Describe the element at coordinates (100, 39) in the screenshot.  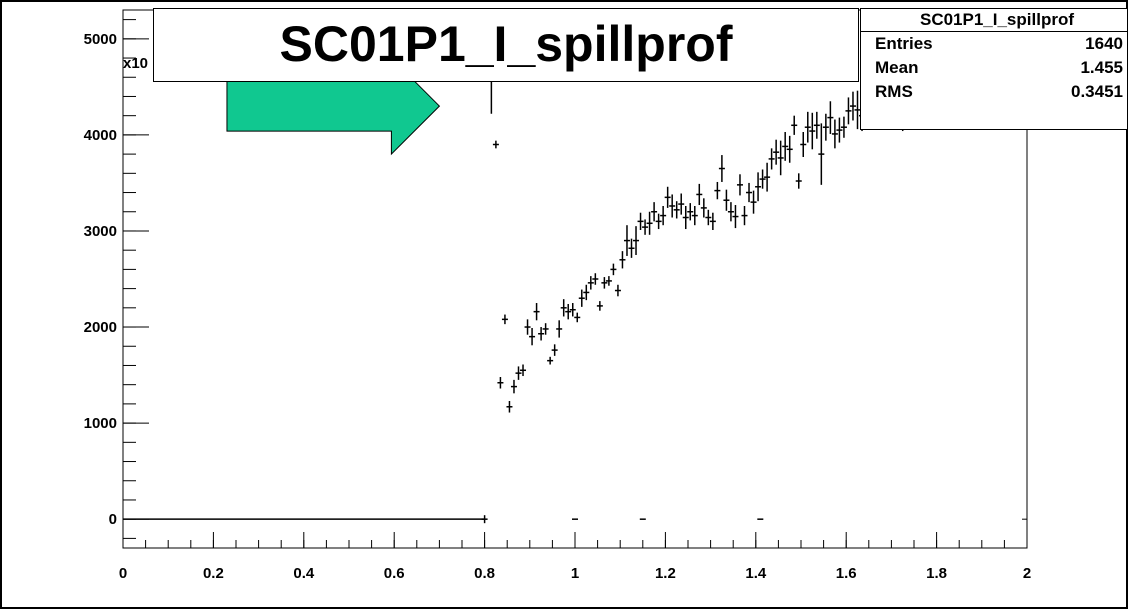
I see `y-tick-label: 5000` at that location.